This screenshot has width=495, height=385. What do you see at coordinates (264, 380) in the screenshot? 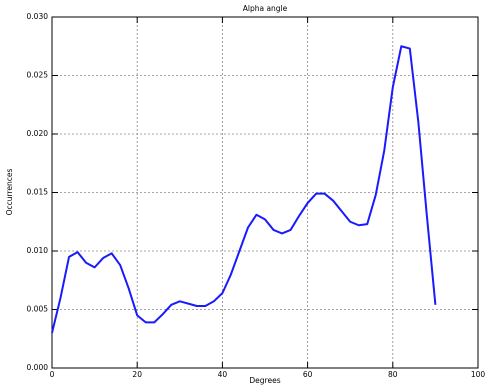
I see `x-axis-label: Degrees` at bounding box center [264, 380].